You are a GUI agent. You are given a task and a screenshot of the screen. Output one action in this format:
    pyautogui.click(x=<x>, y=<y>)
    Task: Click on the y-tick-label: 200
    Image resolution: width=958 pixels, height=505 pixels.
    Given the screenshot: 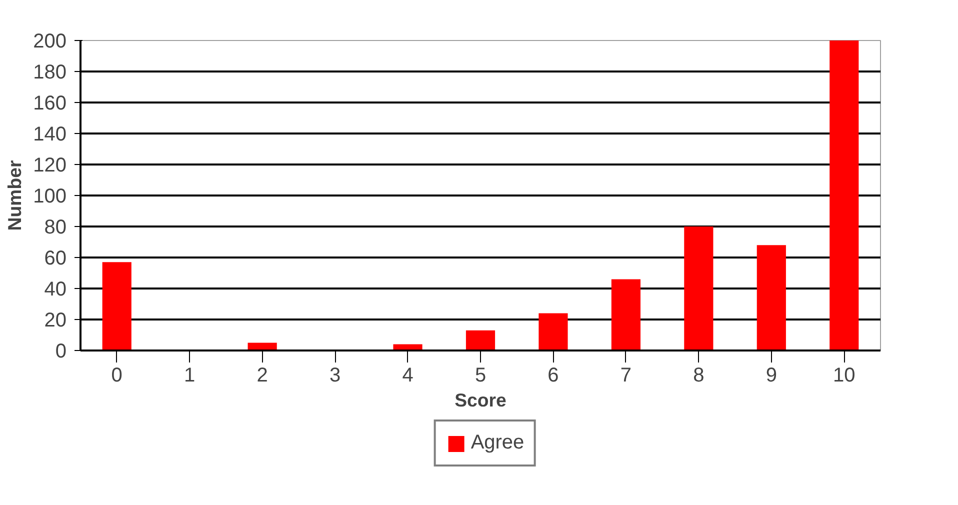 What is the action you would take?
    pyautogui.click(x=50, y=41)
    